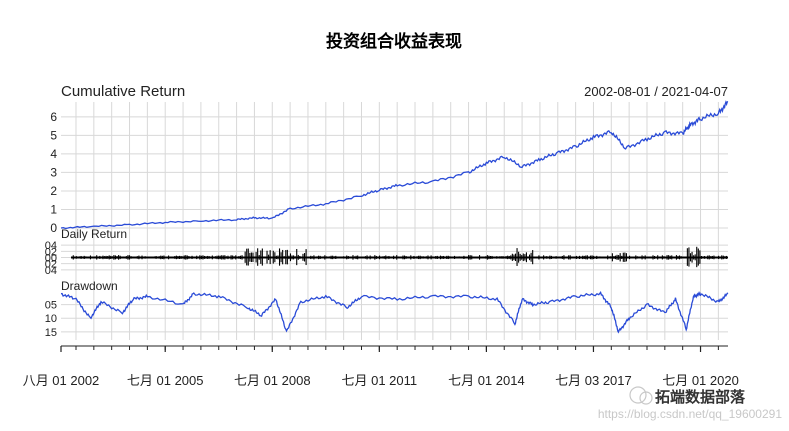 The image size is (789, 431). What do you see at coordinates (394, 312) in the screenshot?
I see `series-line` at bounding box center [394, 312].